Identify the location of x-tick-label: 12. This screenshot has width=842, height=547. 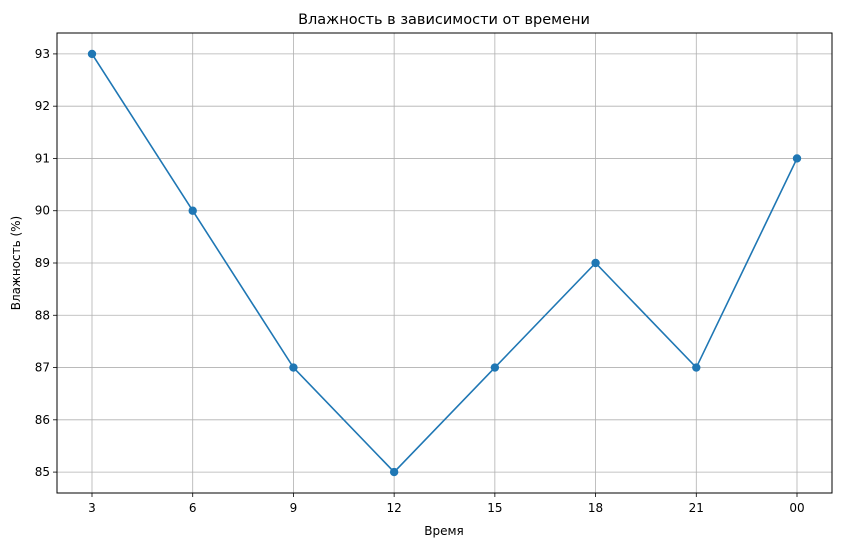
(394, 508).